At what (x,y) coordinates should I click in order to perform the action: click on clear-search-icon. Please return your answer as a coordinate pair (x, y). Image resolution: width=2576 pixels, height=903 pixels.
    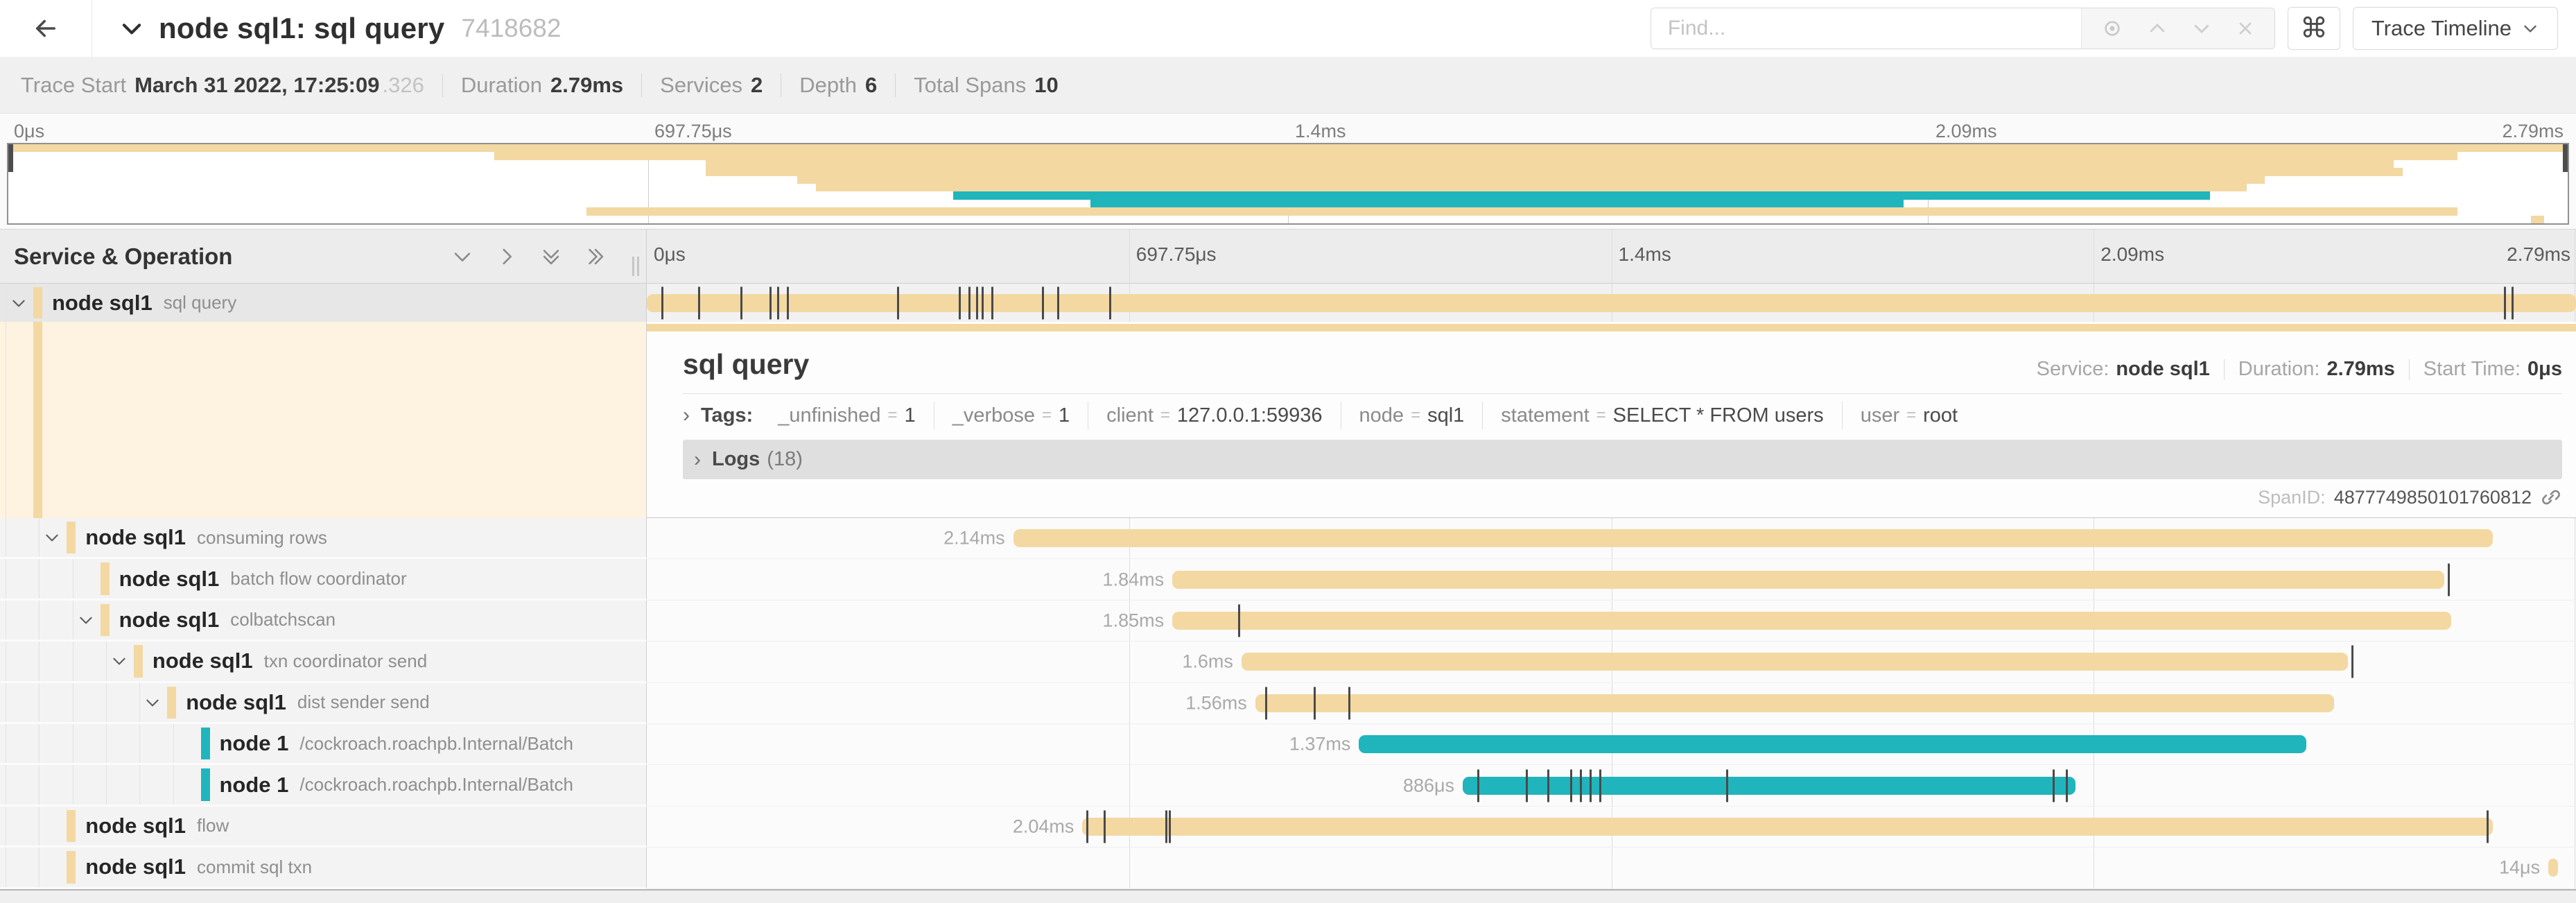
    Looking at the image, I should click on (2245, 29).